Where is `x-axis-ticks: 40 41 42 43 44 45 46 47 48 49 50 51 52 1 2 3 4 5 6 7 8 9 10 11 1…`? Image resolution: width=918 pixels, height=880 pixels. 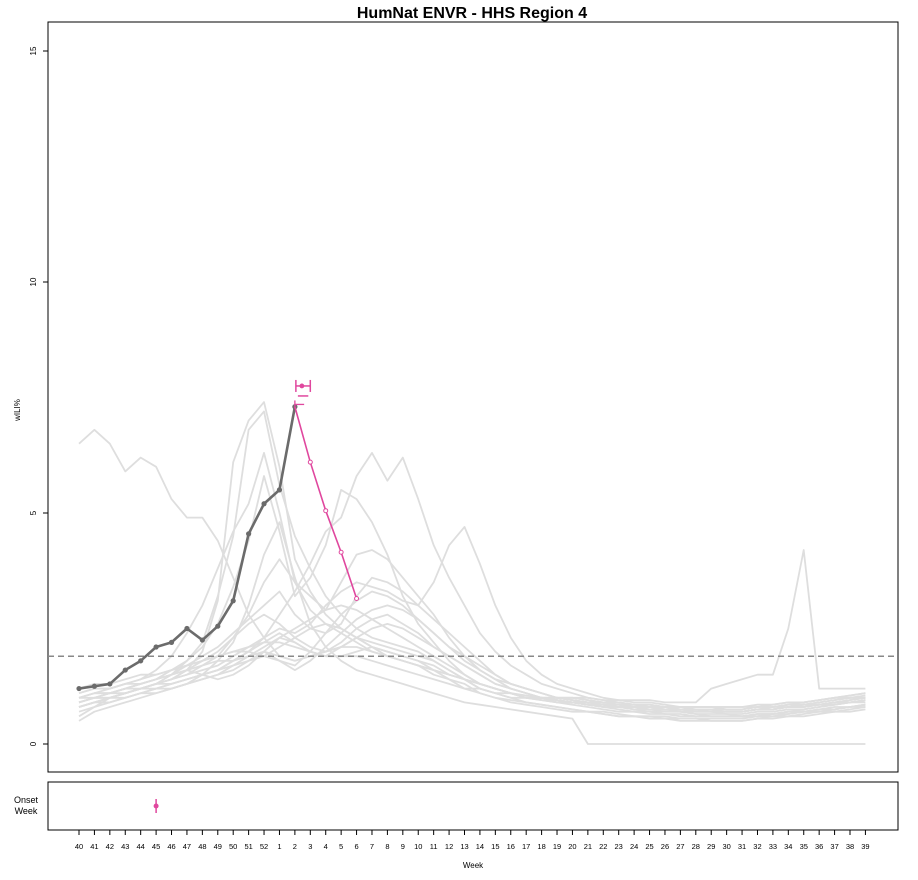 x-axis-ticks: 40 41 42 43 44 45 46 47 48 49 50 51 52 1 2 3 4 5 6 7 8 9 10 11 1… is located at coordinates (472, 840).